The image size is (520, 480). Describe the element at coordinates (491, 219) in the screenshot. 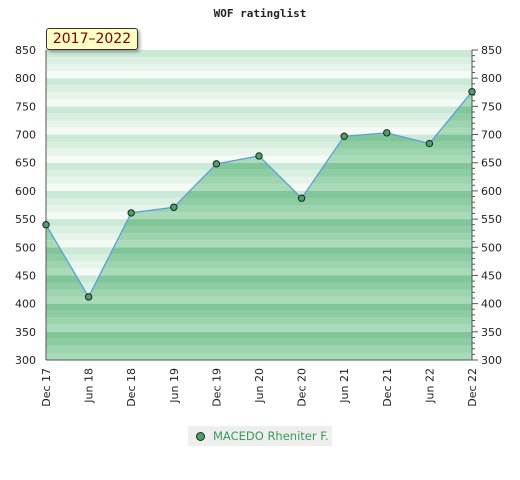

I see `y-tick-label-right: 550` at that location.